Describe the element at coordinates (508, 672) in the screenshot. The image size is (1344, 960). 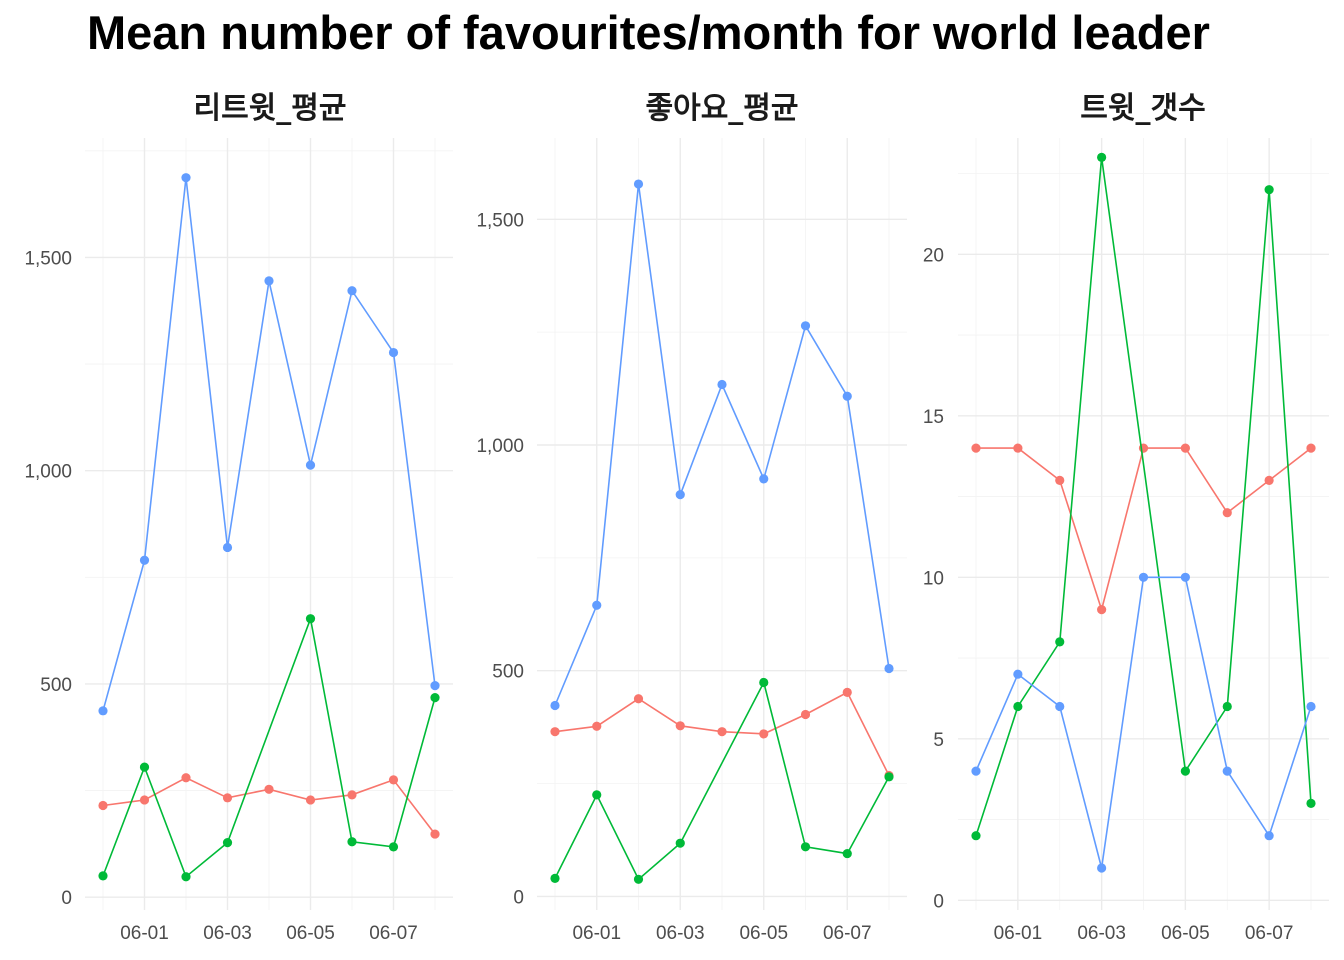
I see `y-tick-label: 500` at that location.